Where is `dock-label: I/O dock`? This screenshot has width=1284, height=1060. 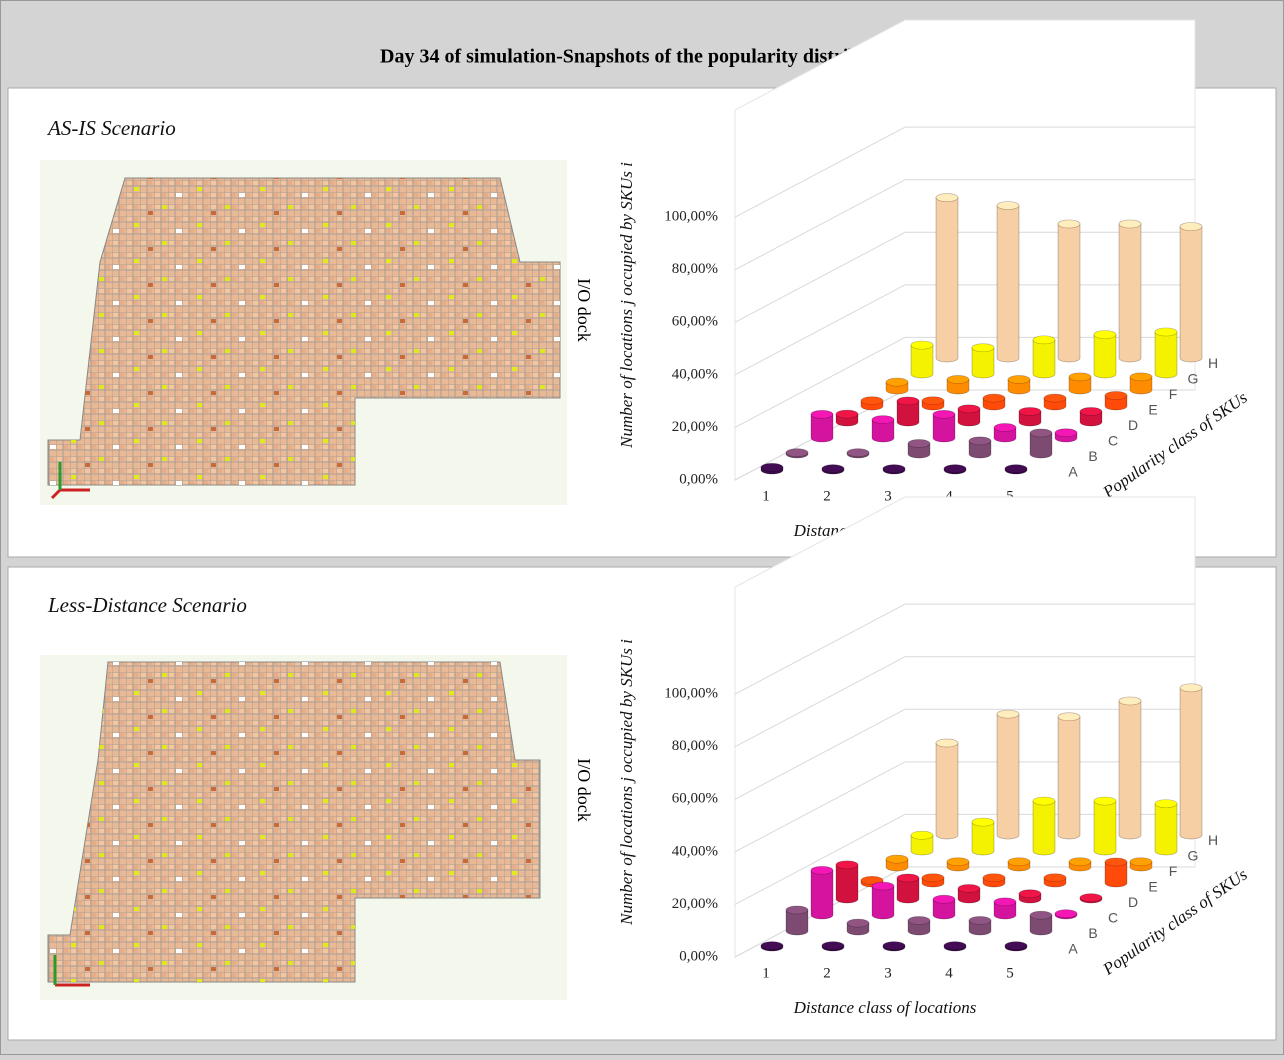
dock-label: I/O dock is located at coordinates (584, 789).